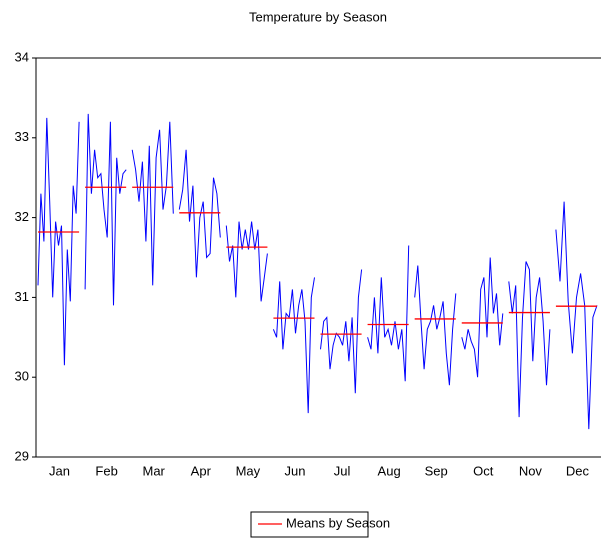  Describe the element at coordinates (22, 136) in the screenshot. I see `y-tick-label: 33` at that location.